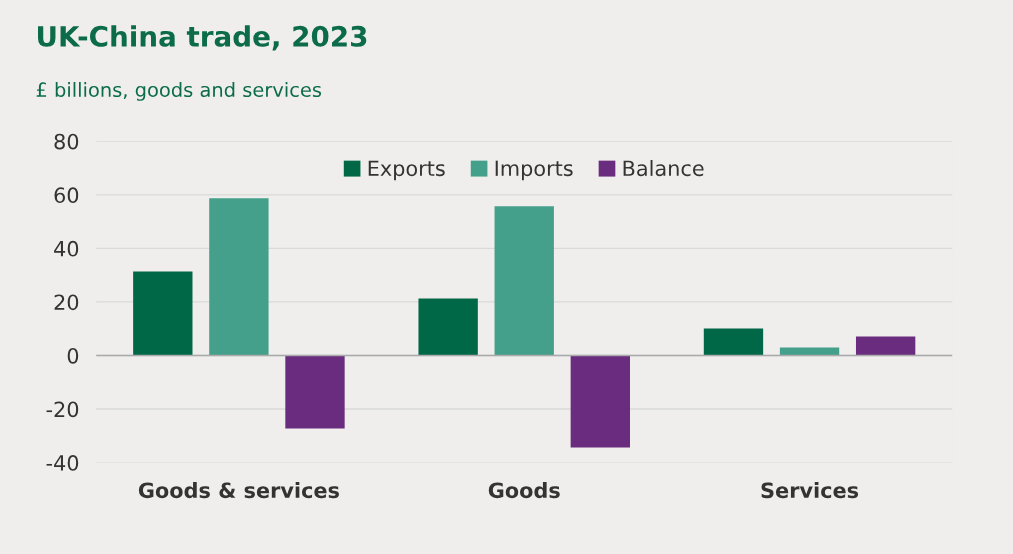 Image resolution: width=1013 pixels, height=554 pixels. I want to click on y-tick-label: -40, so click(62, 463).